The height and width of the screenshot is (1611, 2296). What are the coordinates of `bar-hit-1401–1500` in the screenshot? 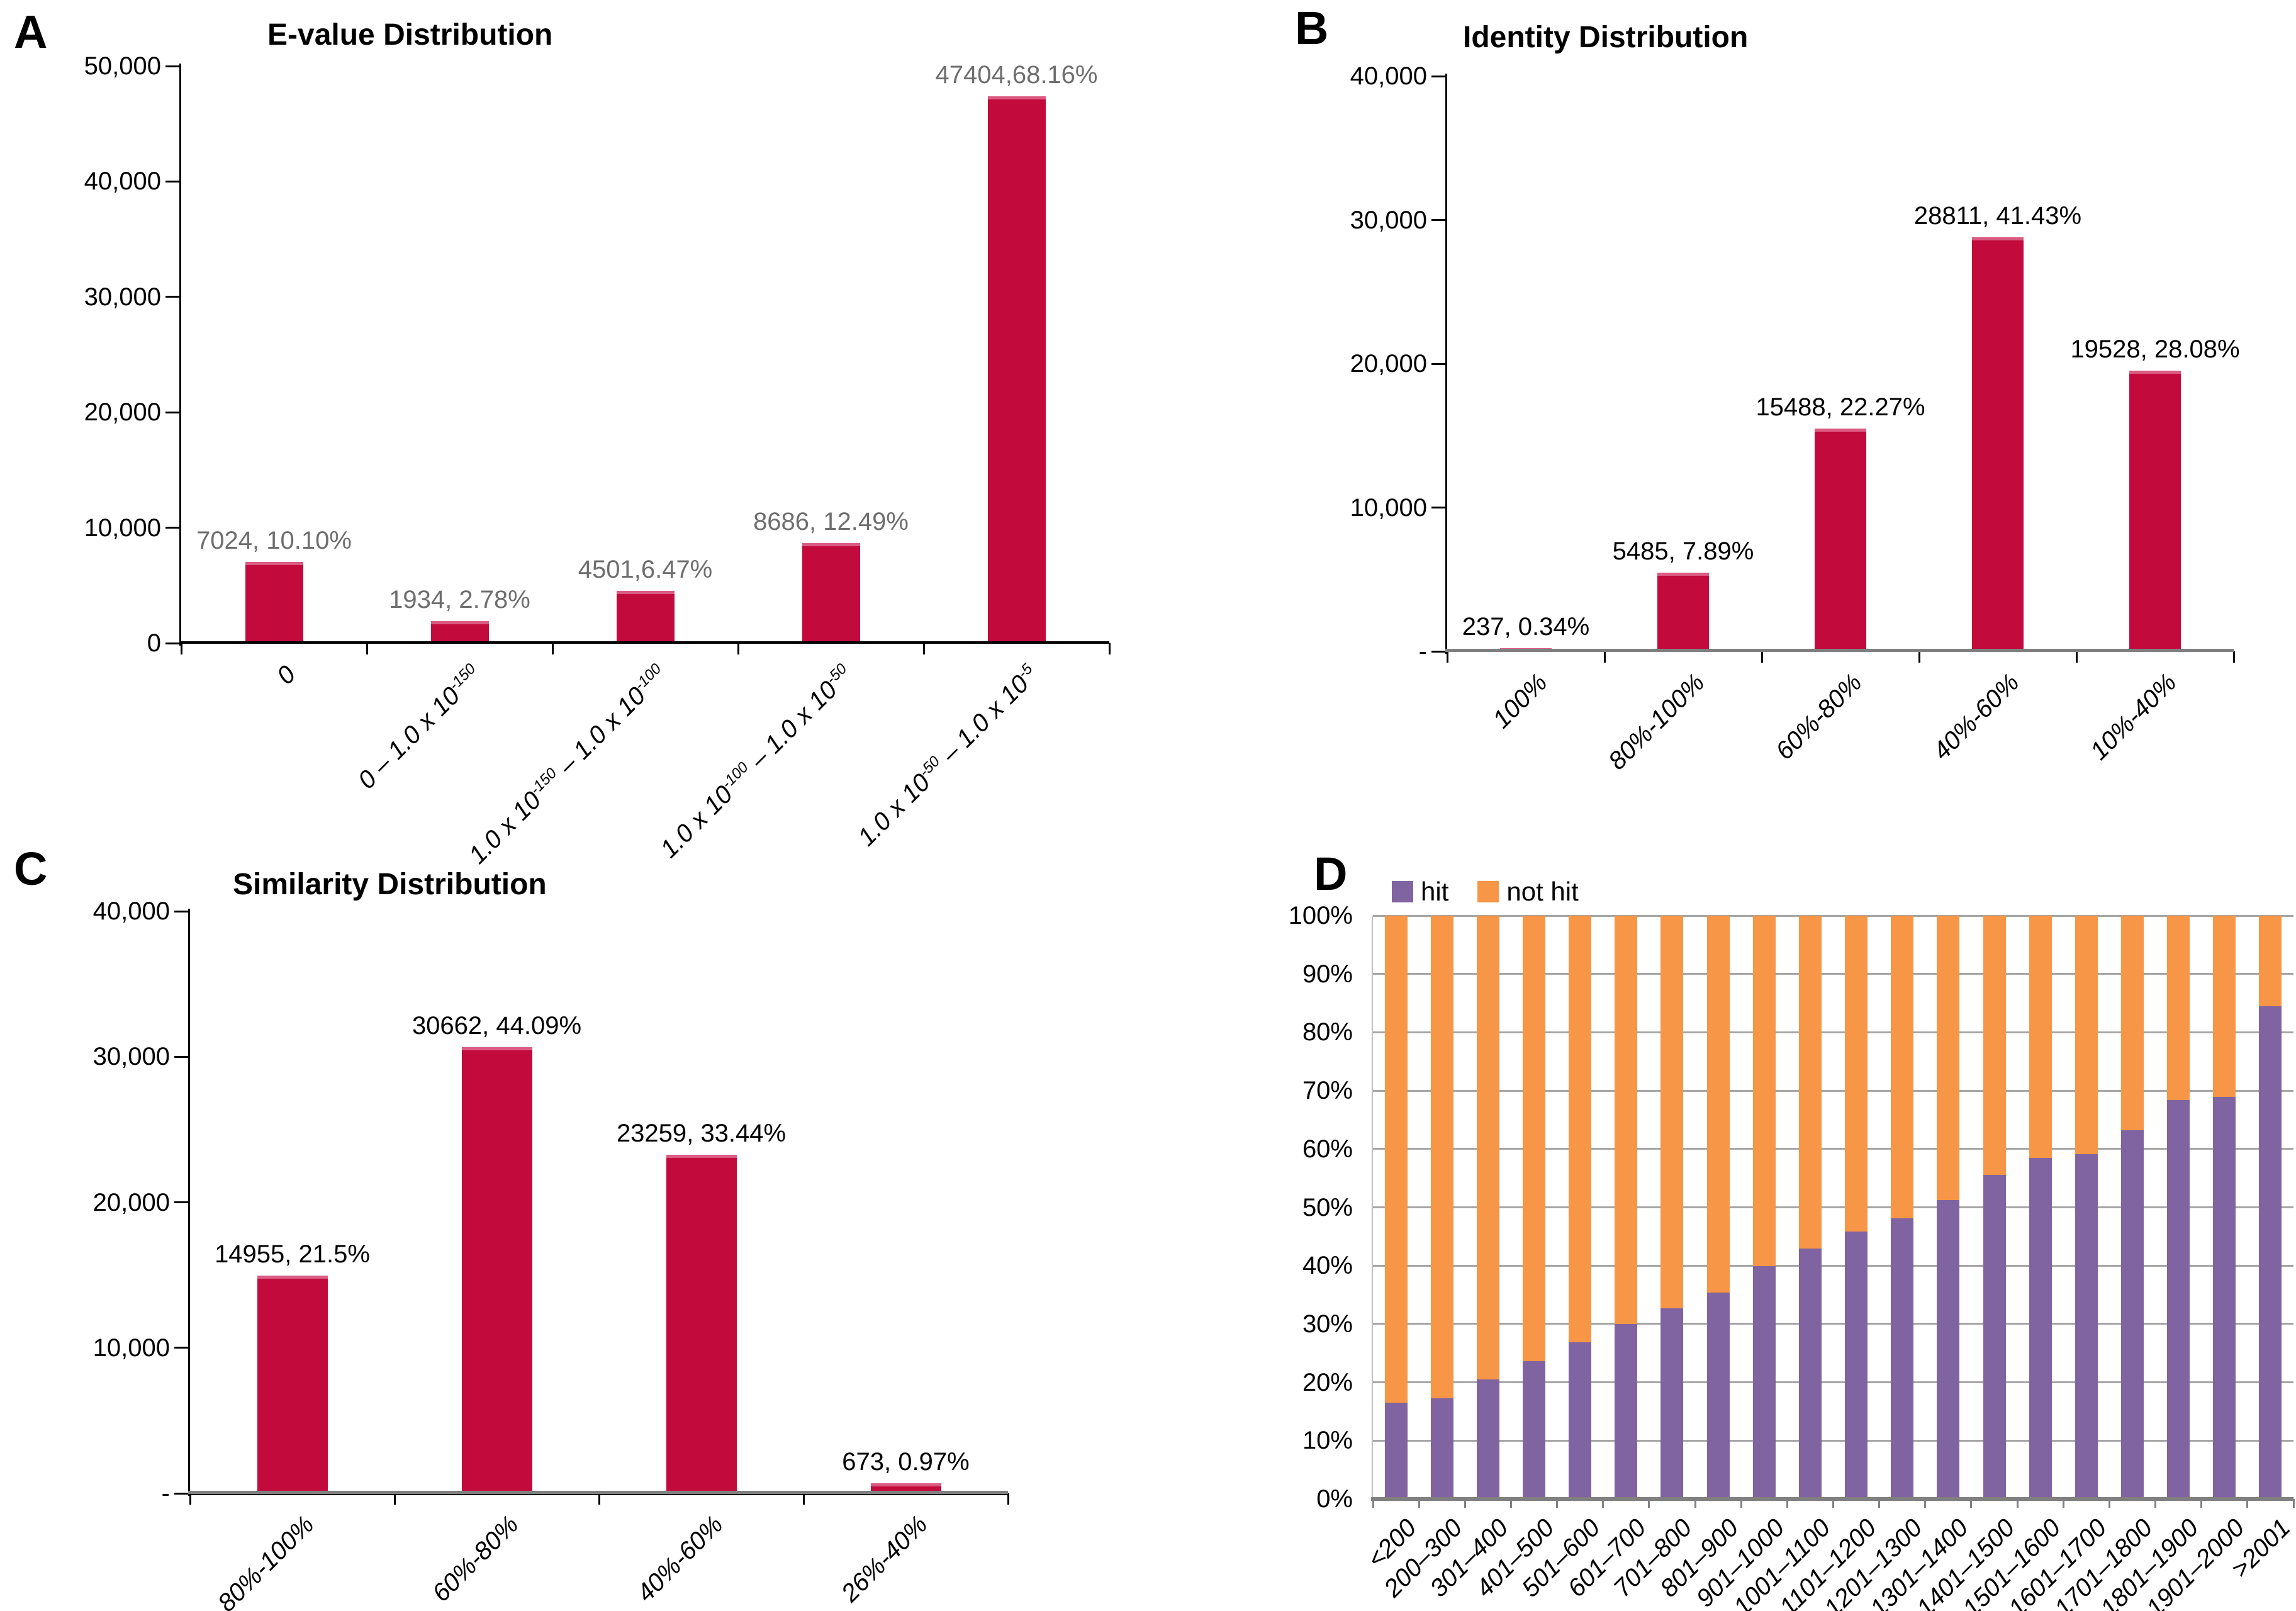 It's located at (1994, 1336).